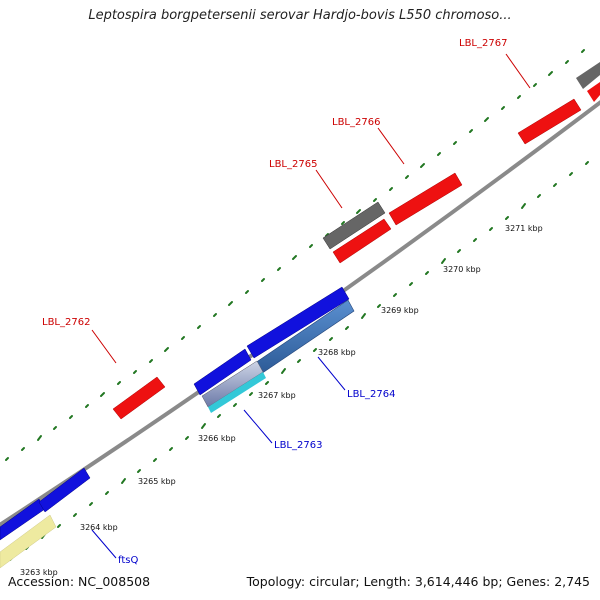 The height and width of the screenshot is (600, 600). What do you see at coordinates (371, 394) in the screenshot?
I see `label-lbl-2764: LBL_2764` at bounding box center [371, 394].